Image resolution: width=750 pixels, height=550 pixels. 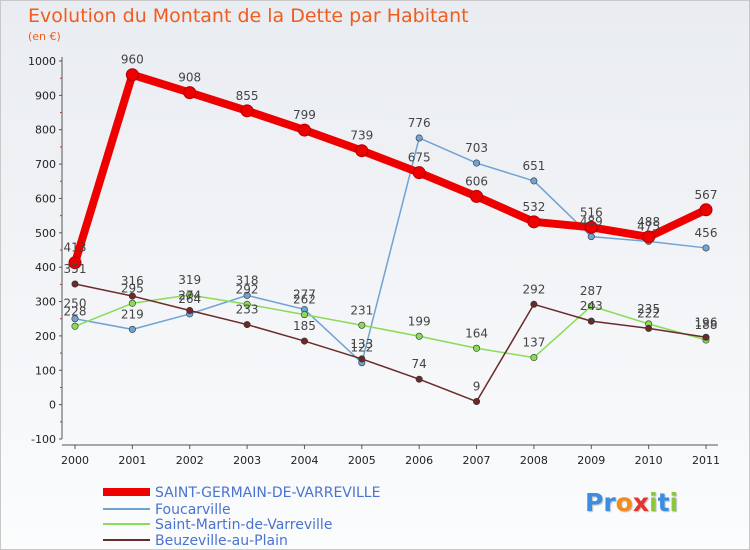 I want to click on data-label: 739, so click(x=361, y=136).